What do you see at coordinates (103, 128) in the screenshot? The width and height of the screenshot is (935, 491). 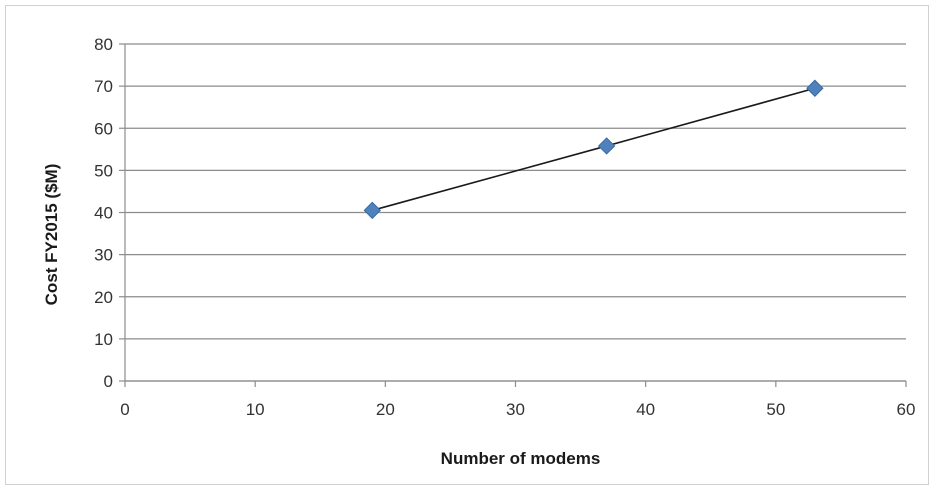 I see `y-tick-label: 60` at bounding box center [103, 128].